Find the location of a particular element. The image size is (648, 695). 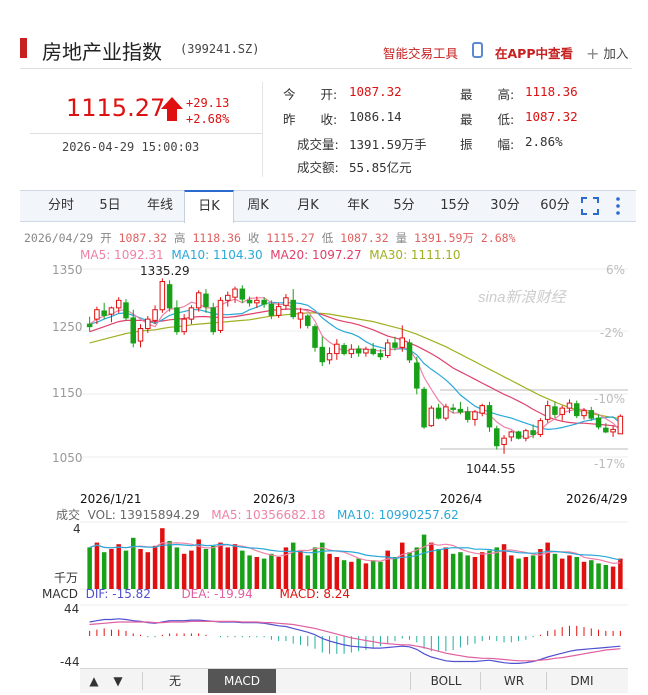

dea-legend: DEA: -19.94 is located at coordinates (217, 594).